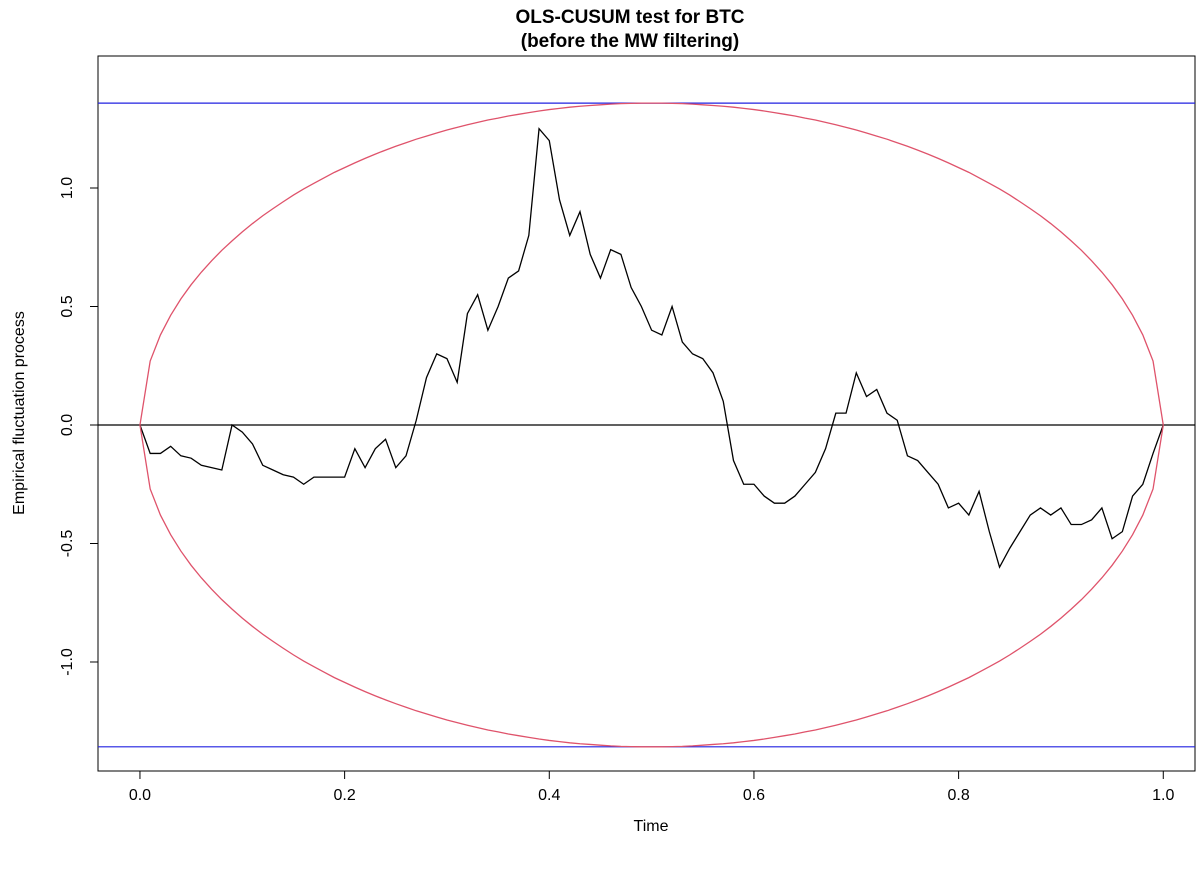 The height and width of the screenshot is (871, 1197). Describe the element at coordinates (630, 41) in the screenshot. I see `chart-subtitle: (before the MW filtering)` at that location.